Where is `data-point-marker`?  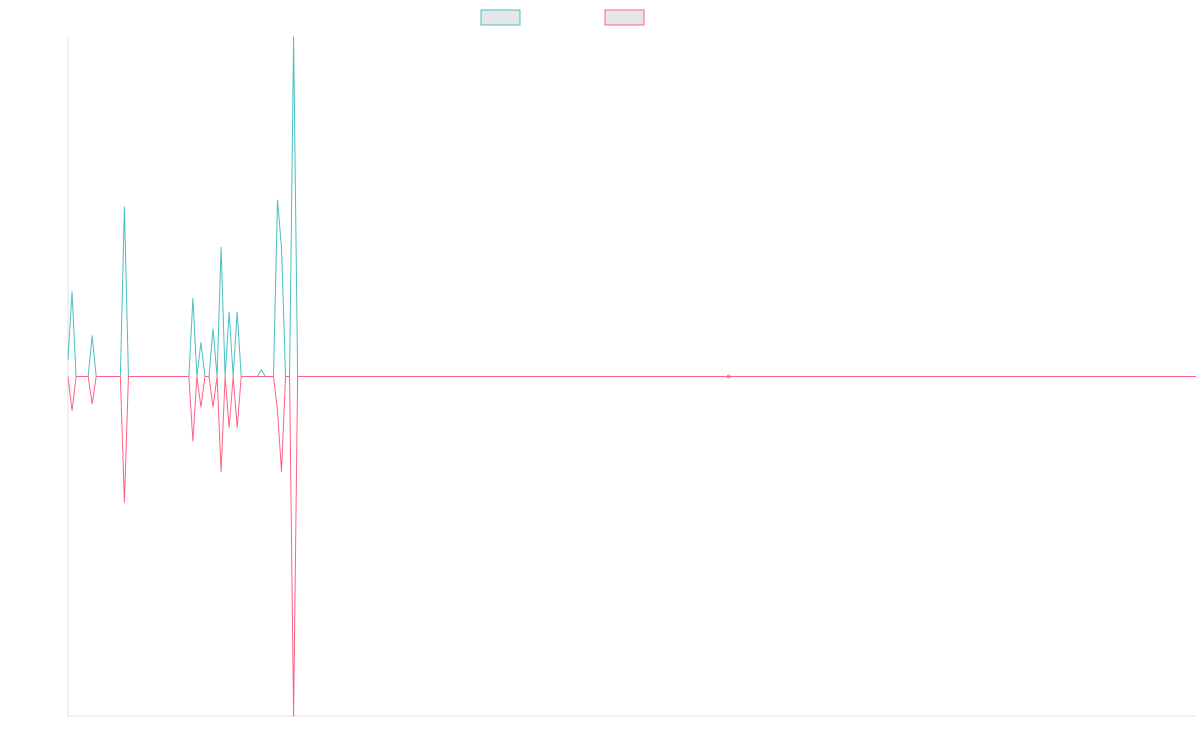 data-point-marker is located at coordinates (728, 376).